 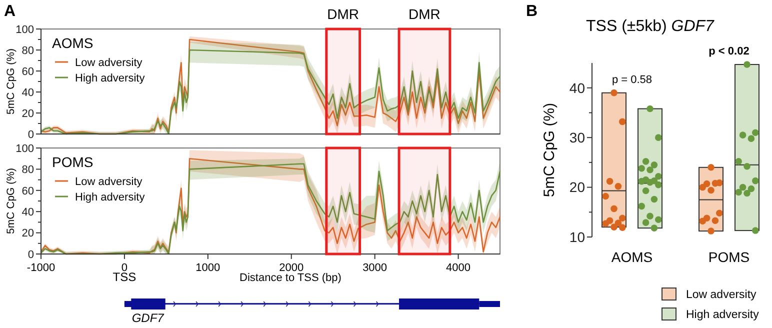 I want to click on chart-title: AOMS, so click(x=73, y=43).